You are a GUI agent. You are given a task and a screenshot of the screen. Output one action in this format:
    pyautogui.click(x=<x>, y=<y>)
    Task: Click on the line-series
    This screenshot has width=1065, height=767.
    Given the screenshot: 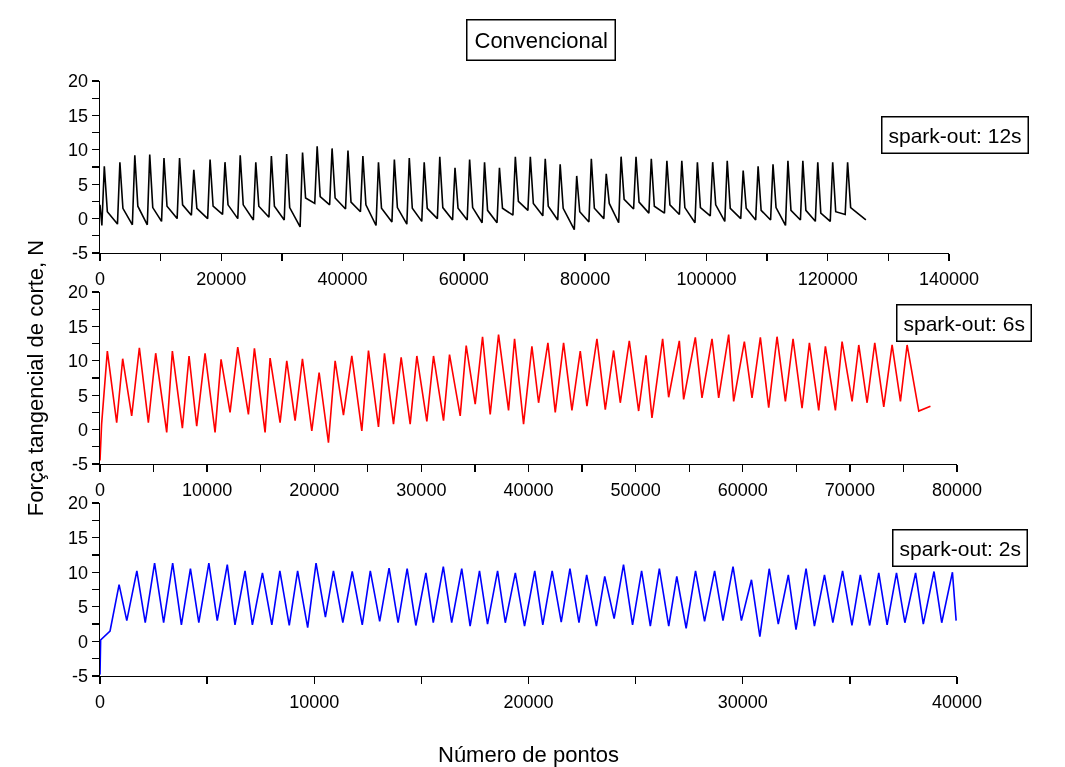 What is the action you would take?
    pyautogui.click(x=516, y=397)
    